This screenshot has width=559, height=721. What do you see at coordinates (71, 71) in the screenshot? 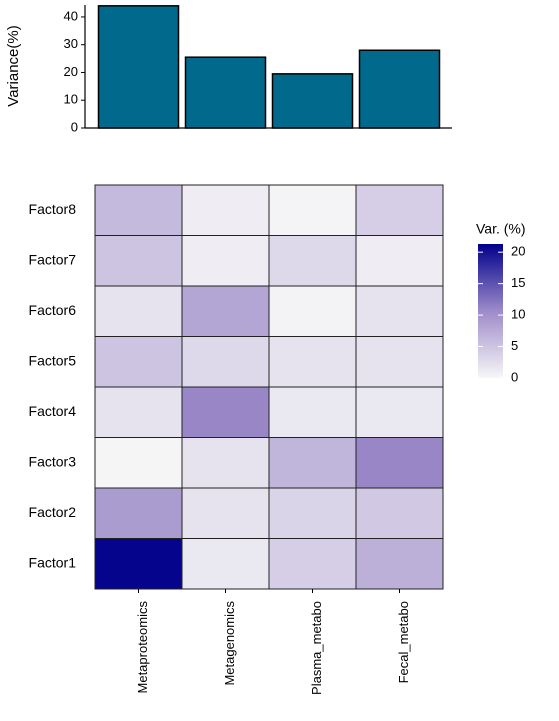
I see `y-tick-label: 20` at bounding box center [71, 71].